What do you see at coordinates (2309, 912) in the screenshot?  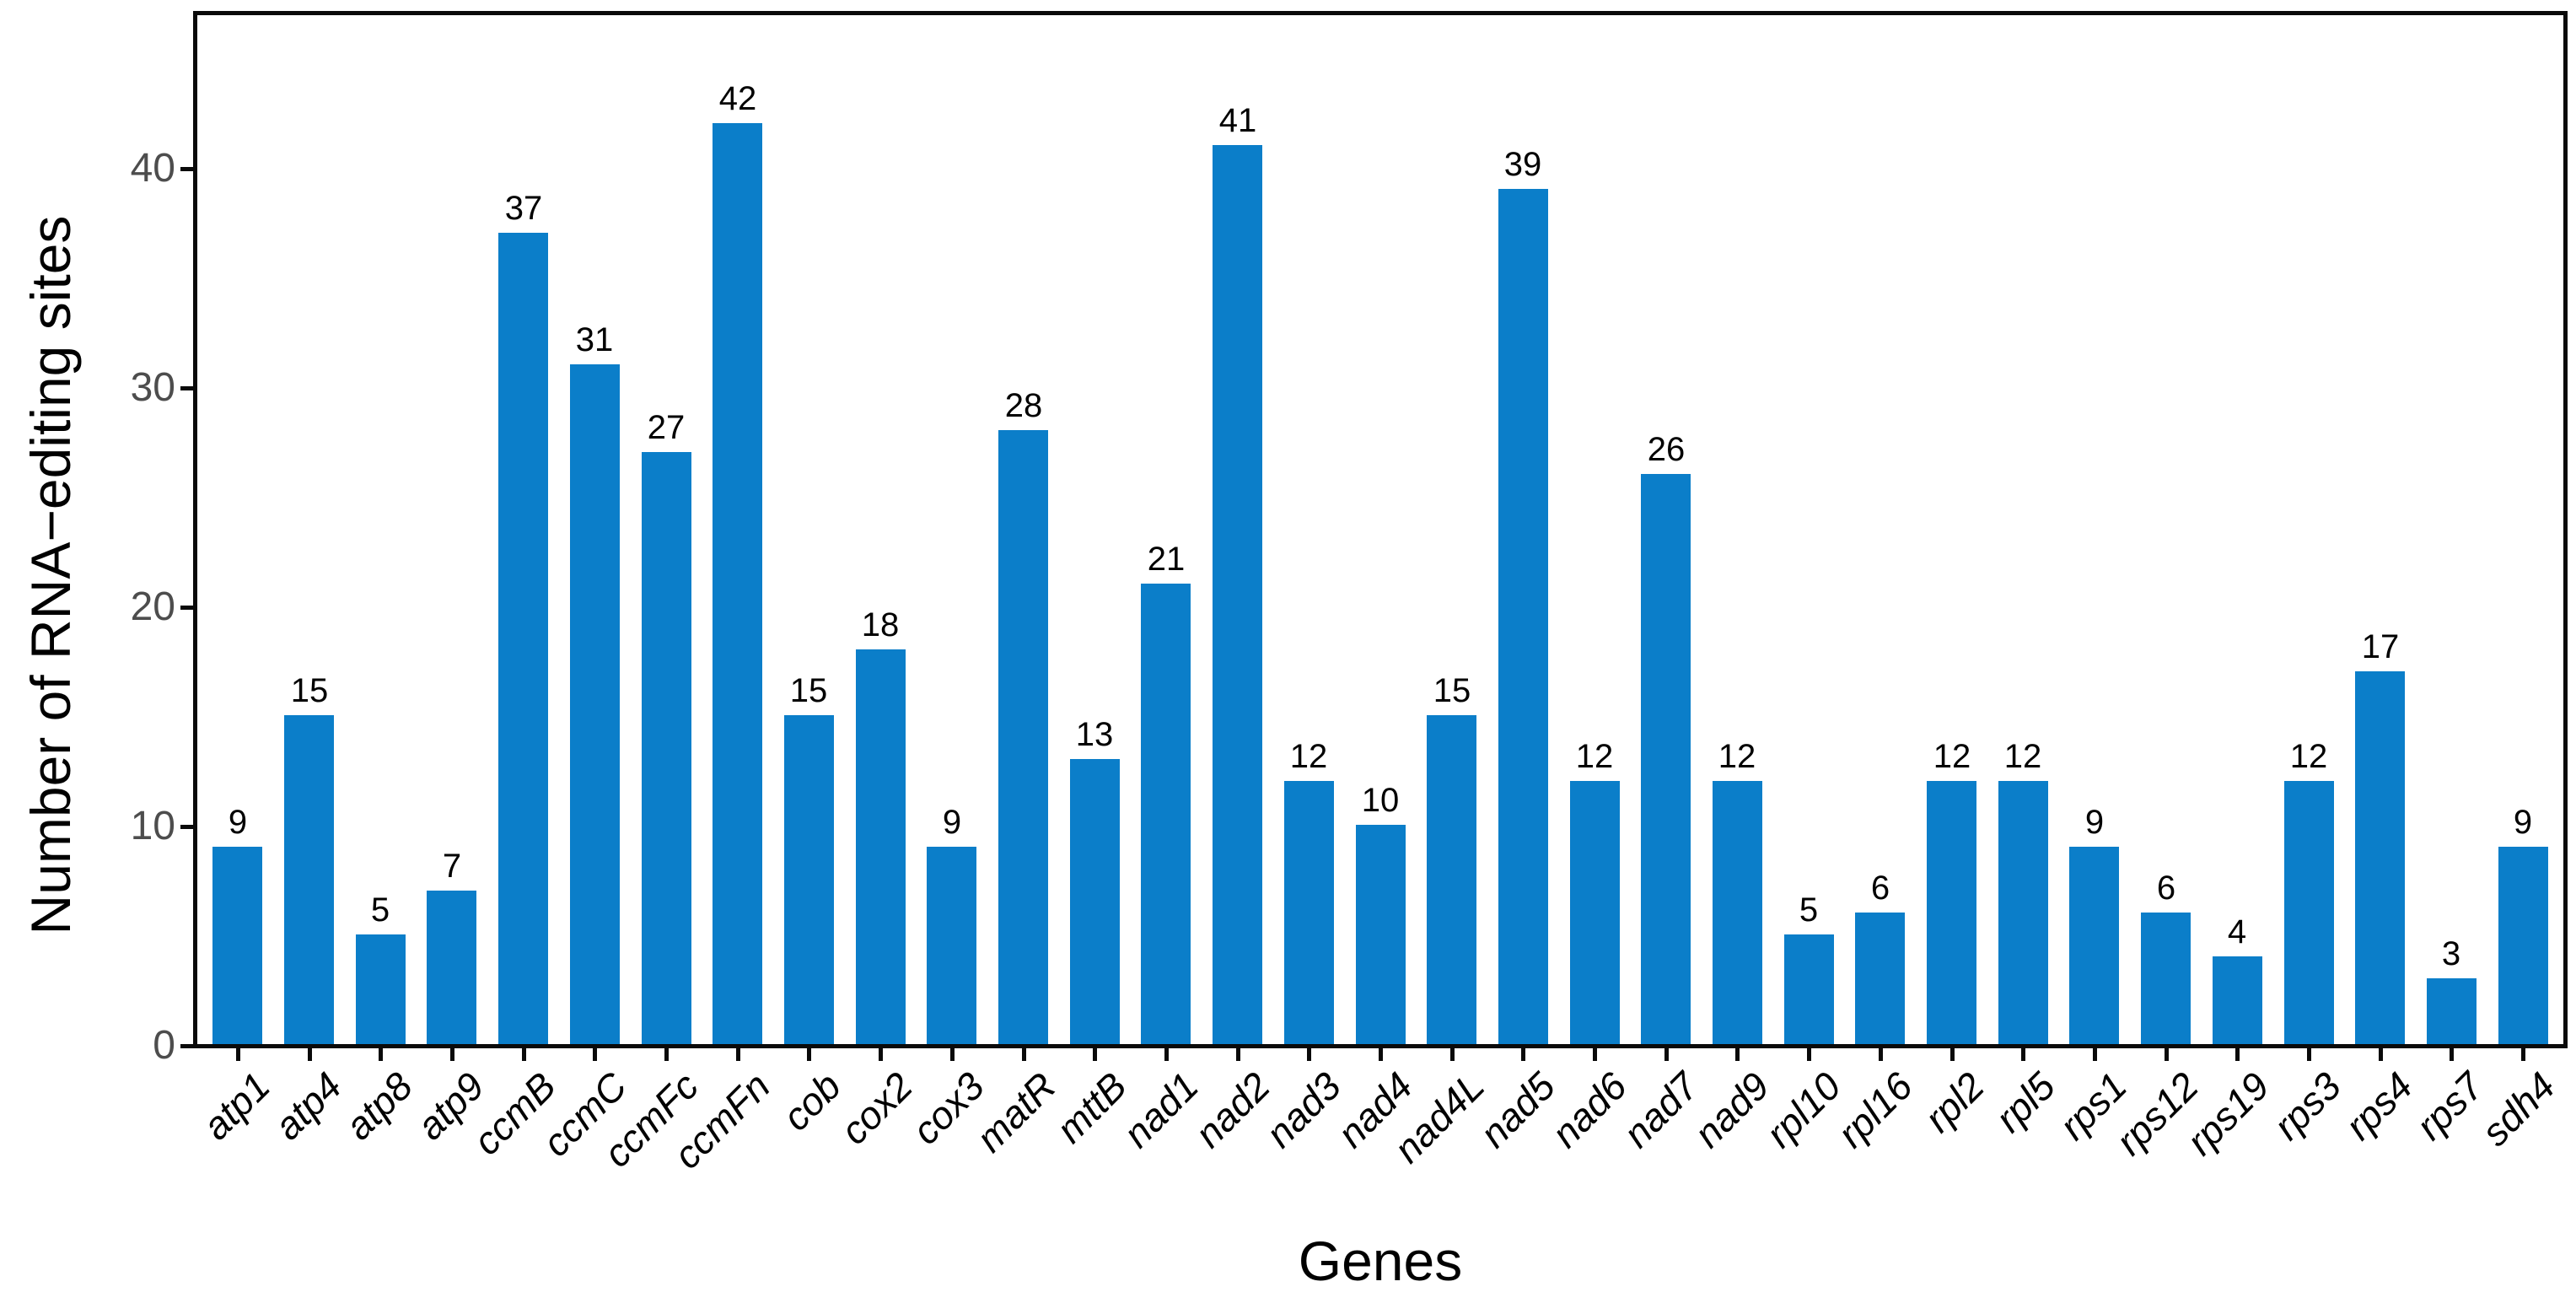 I see `bar-rps3` at bounding box center [2309, 912].